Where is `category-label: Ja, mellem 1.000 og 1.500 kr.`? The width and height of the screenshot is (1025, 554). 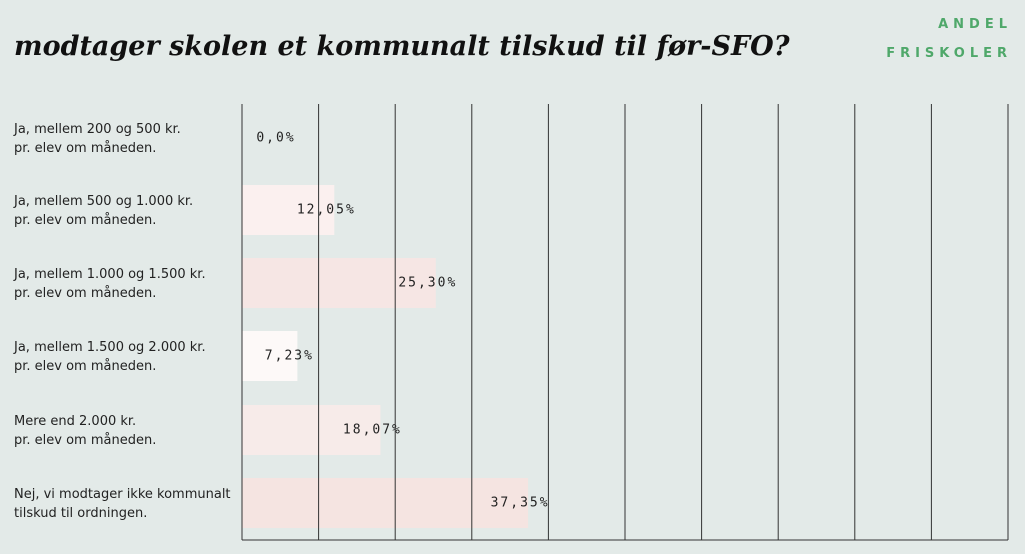 category-label: Ja, mellem 1.000 og 1.500 kr. is located at coordinates (109, 274).